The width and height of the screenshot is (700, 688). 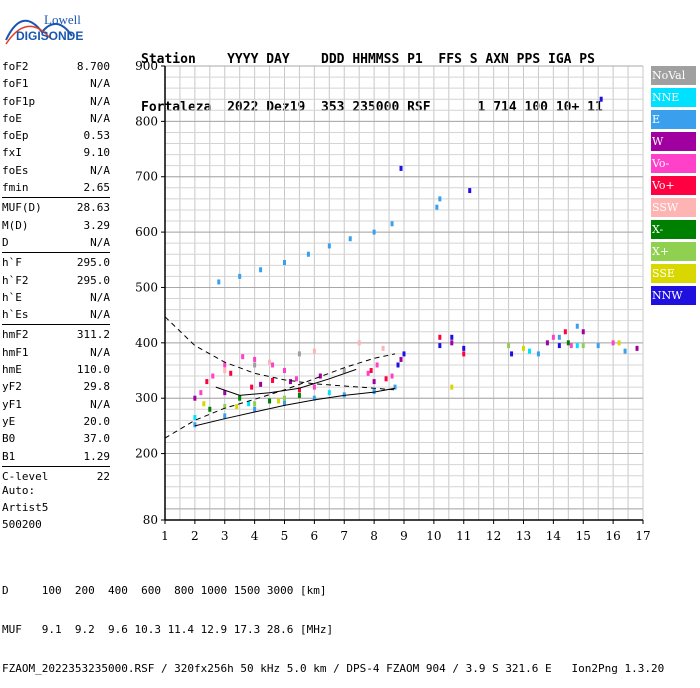 What do you see at coordinates (315, 536) in the screenshot?
I see `x-tick-label: 6` at bounding box center [315, 536].